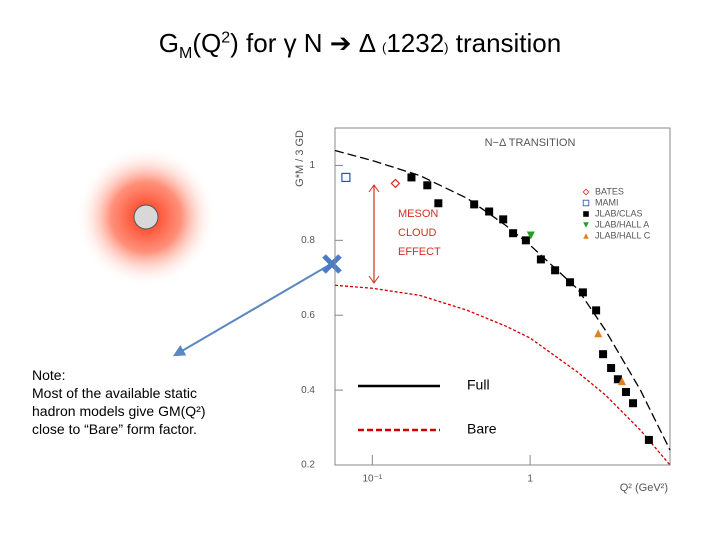 Image resolution: width=720 pixels, height=540 pixels. I want to click on legend-label: JLAB/HALL C, so click(623, 235).